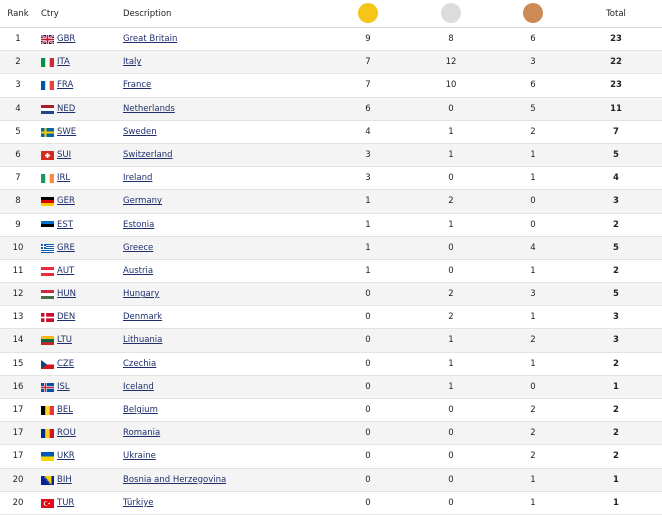  Describe the element at coordinates (451, 317) in the screenshot. I see `silver-count: 2` at that location.